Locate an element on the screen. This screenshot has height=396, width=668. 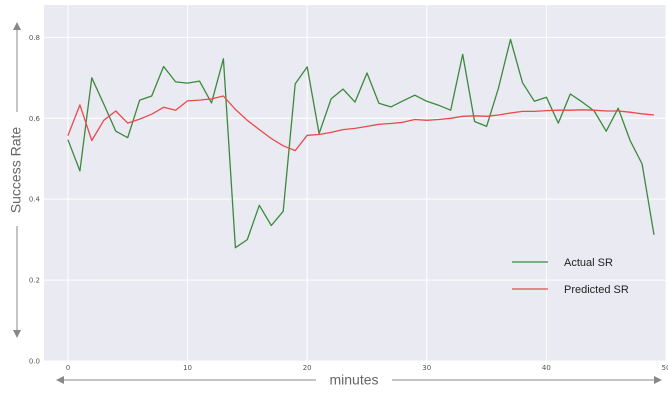
x-axis-title: minutes is located at coordinates (359, 380).